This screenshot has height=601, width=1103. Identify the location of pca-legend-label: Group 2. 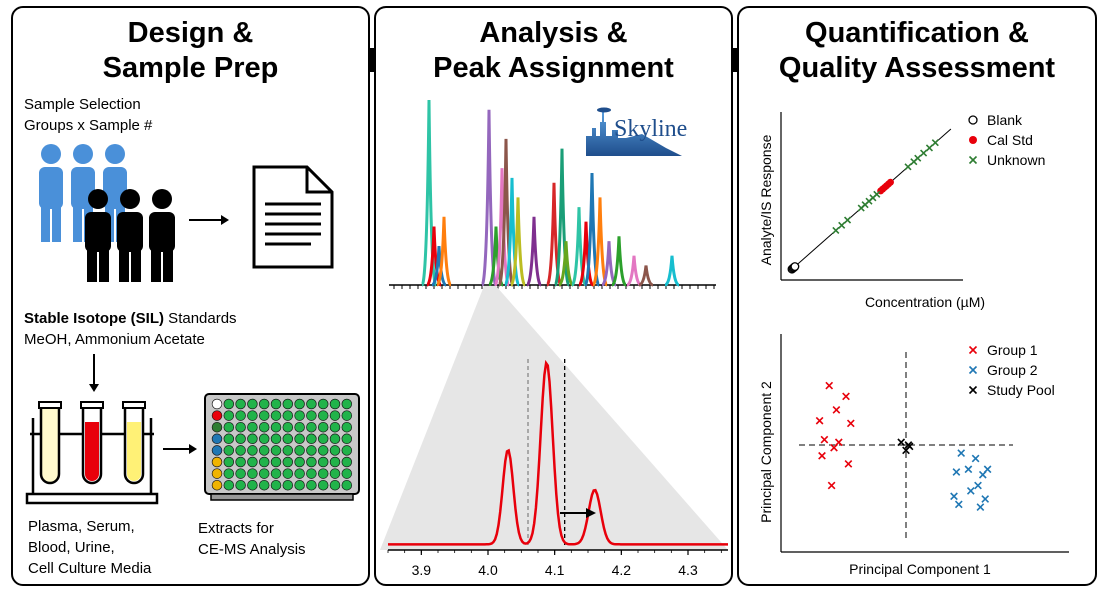
(1012, 370).